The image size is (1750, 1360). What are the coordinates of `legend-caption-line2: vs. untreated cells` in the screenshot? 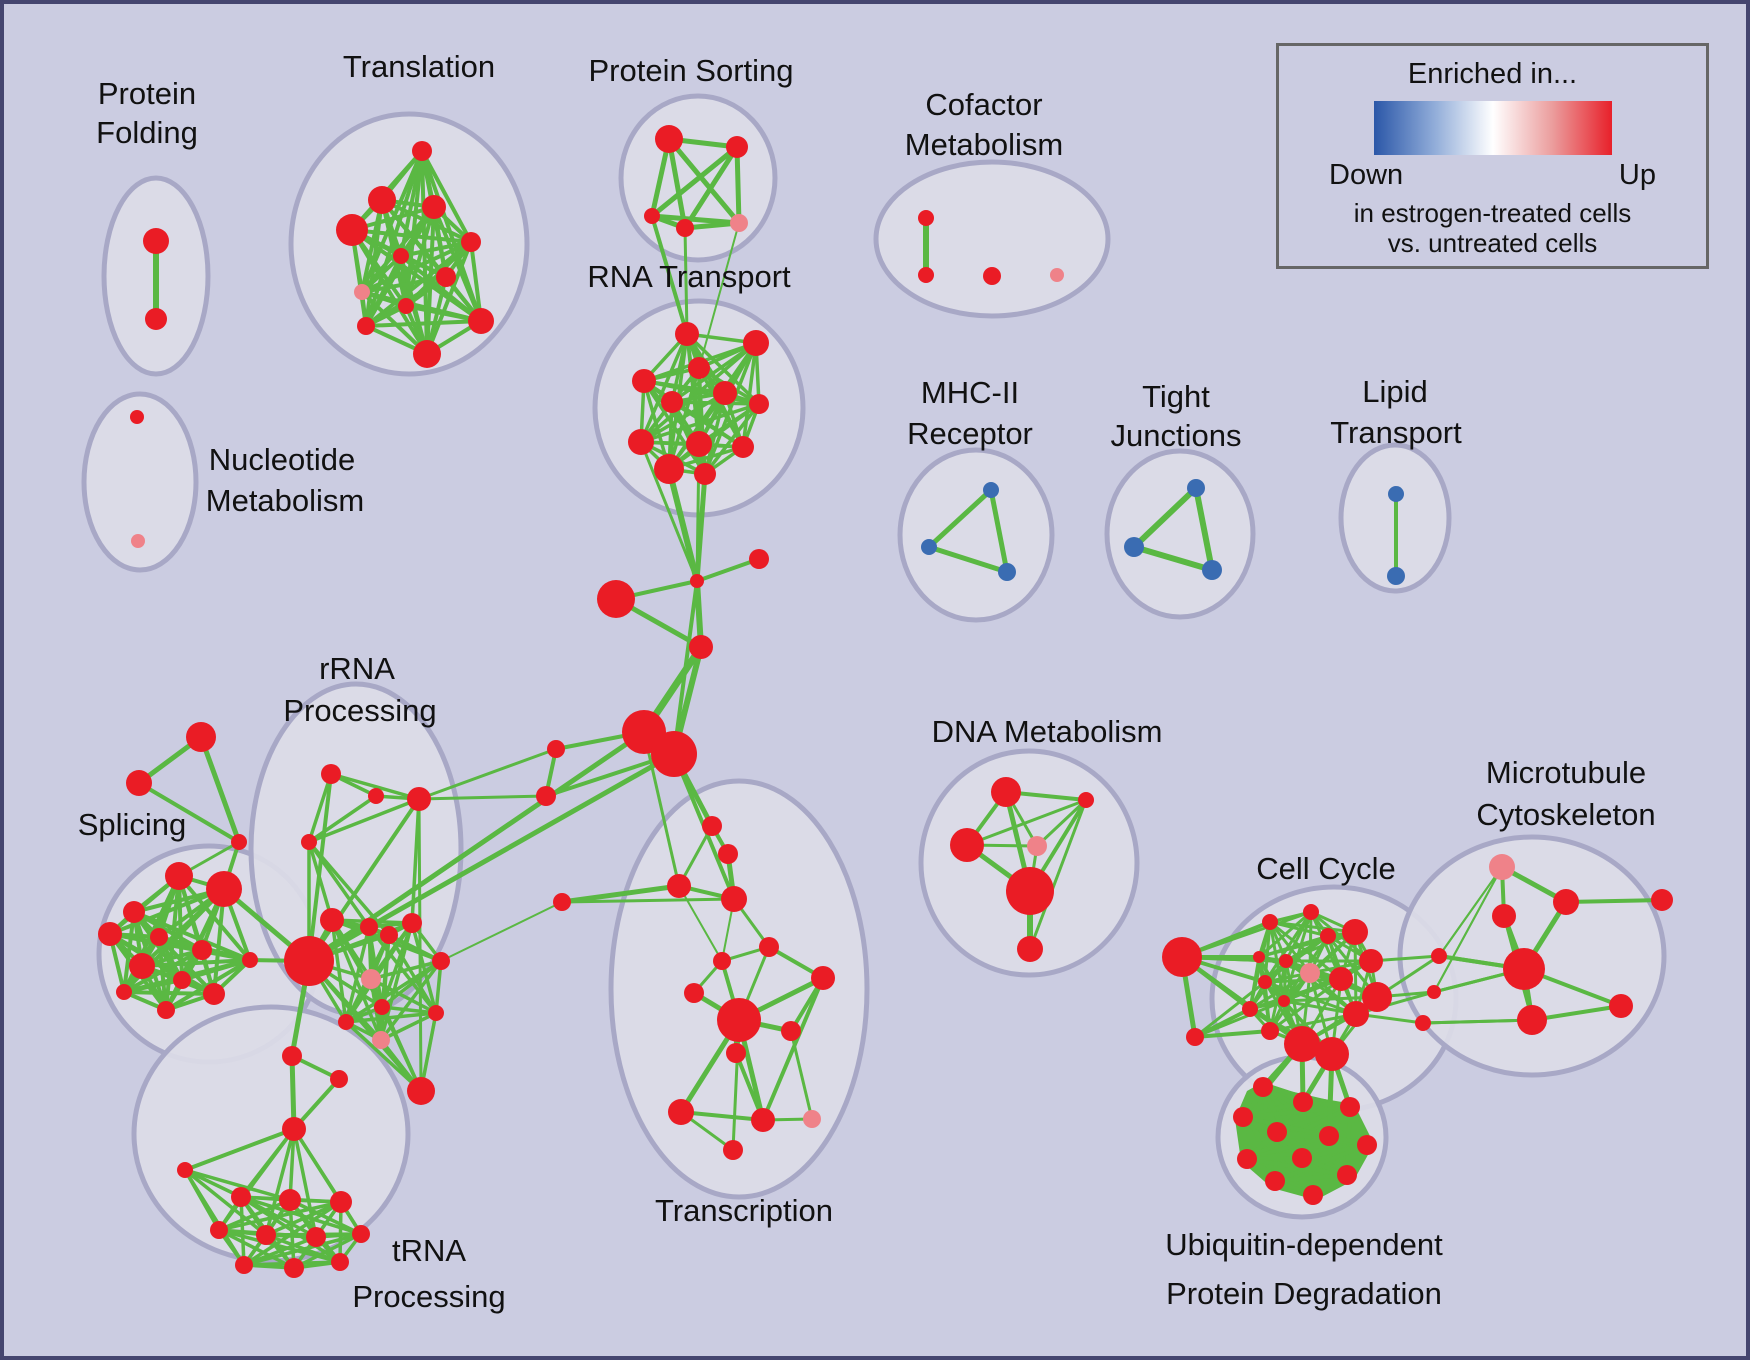 It's located at (1492, 243).